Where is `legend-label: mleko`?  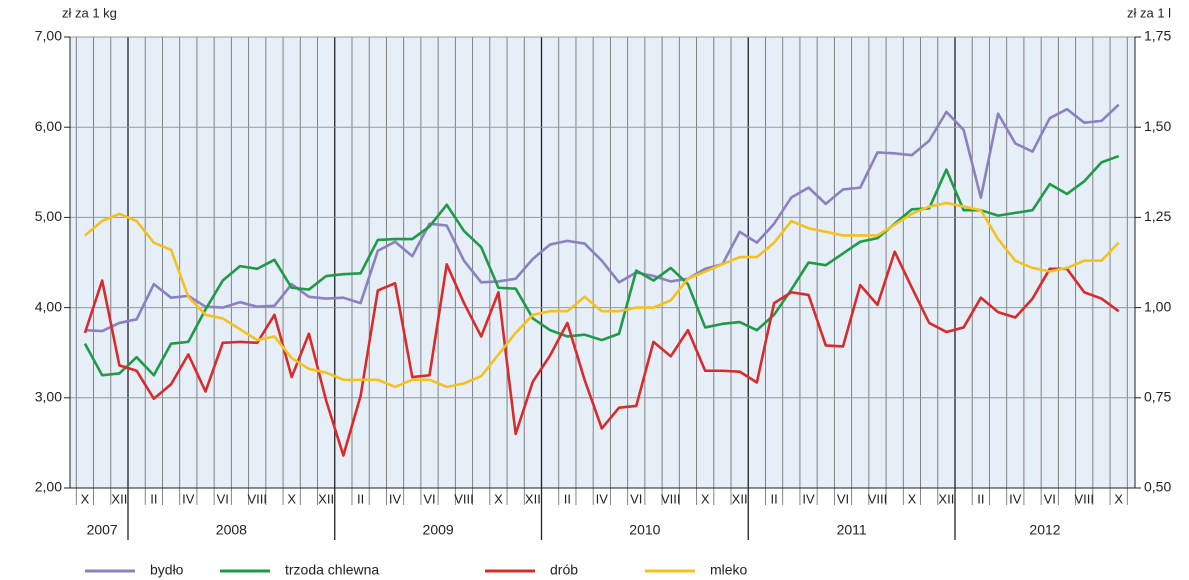
legend-label: mleko is located at coordinates (729, 570).